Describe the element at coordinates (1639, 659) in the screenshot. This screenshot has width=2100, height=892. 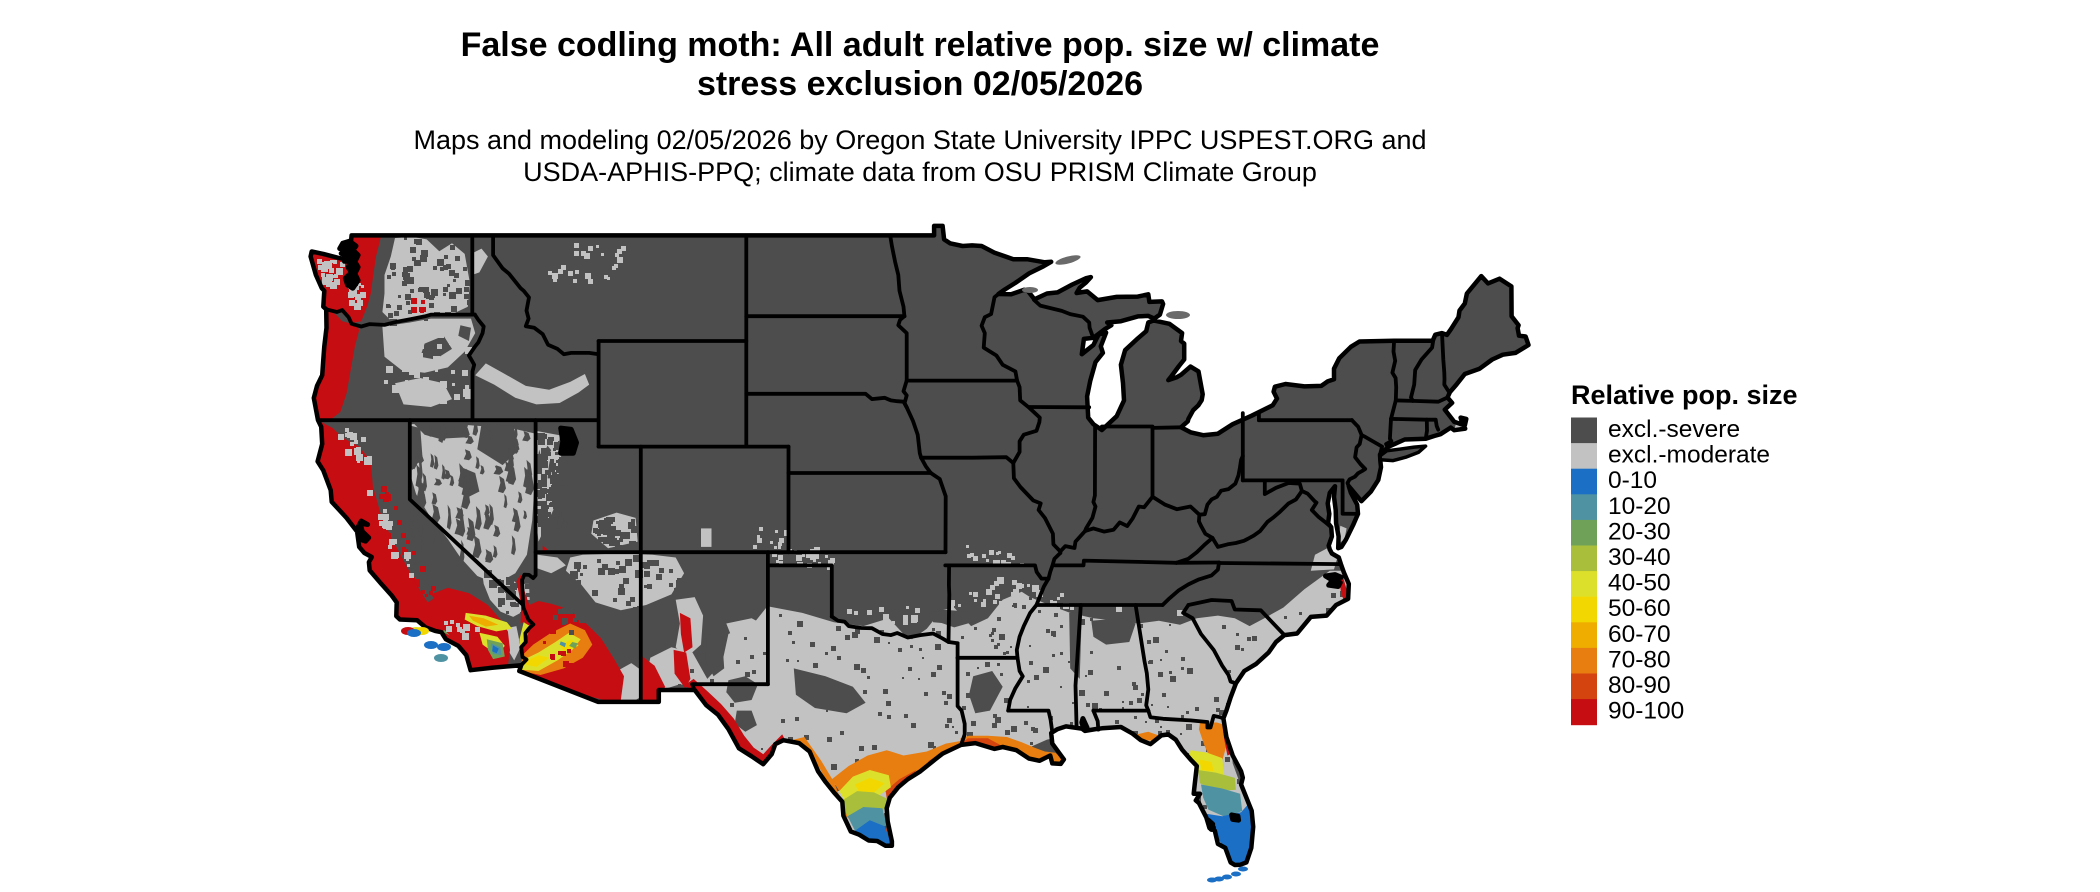
I see `svg-text: 70-80` at that location.